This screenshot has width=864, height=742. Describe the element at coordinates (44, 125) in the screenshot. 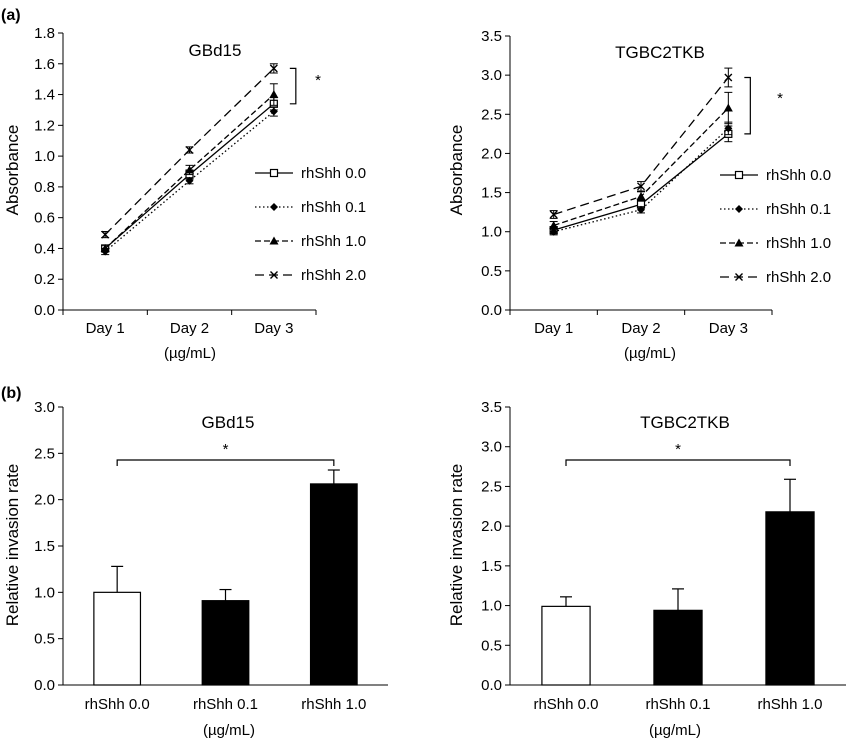

I see `y-tick-label: 1.2` at that location.